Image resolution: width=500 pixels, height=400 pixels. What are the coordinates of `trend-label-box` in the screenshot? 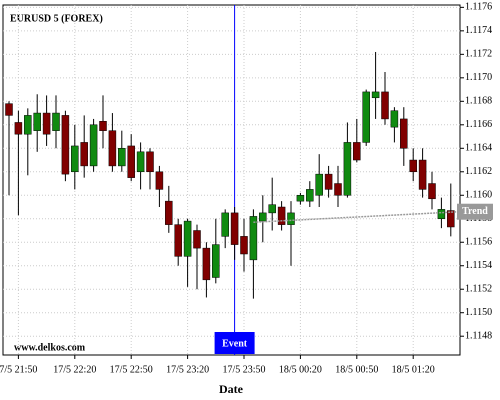 It's located at (475, 211).